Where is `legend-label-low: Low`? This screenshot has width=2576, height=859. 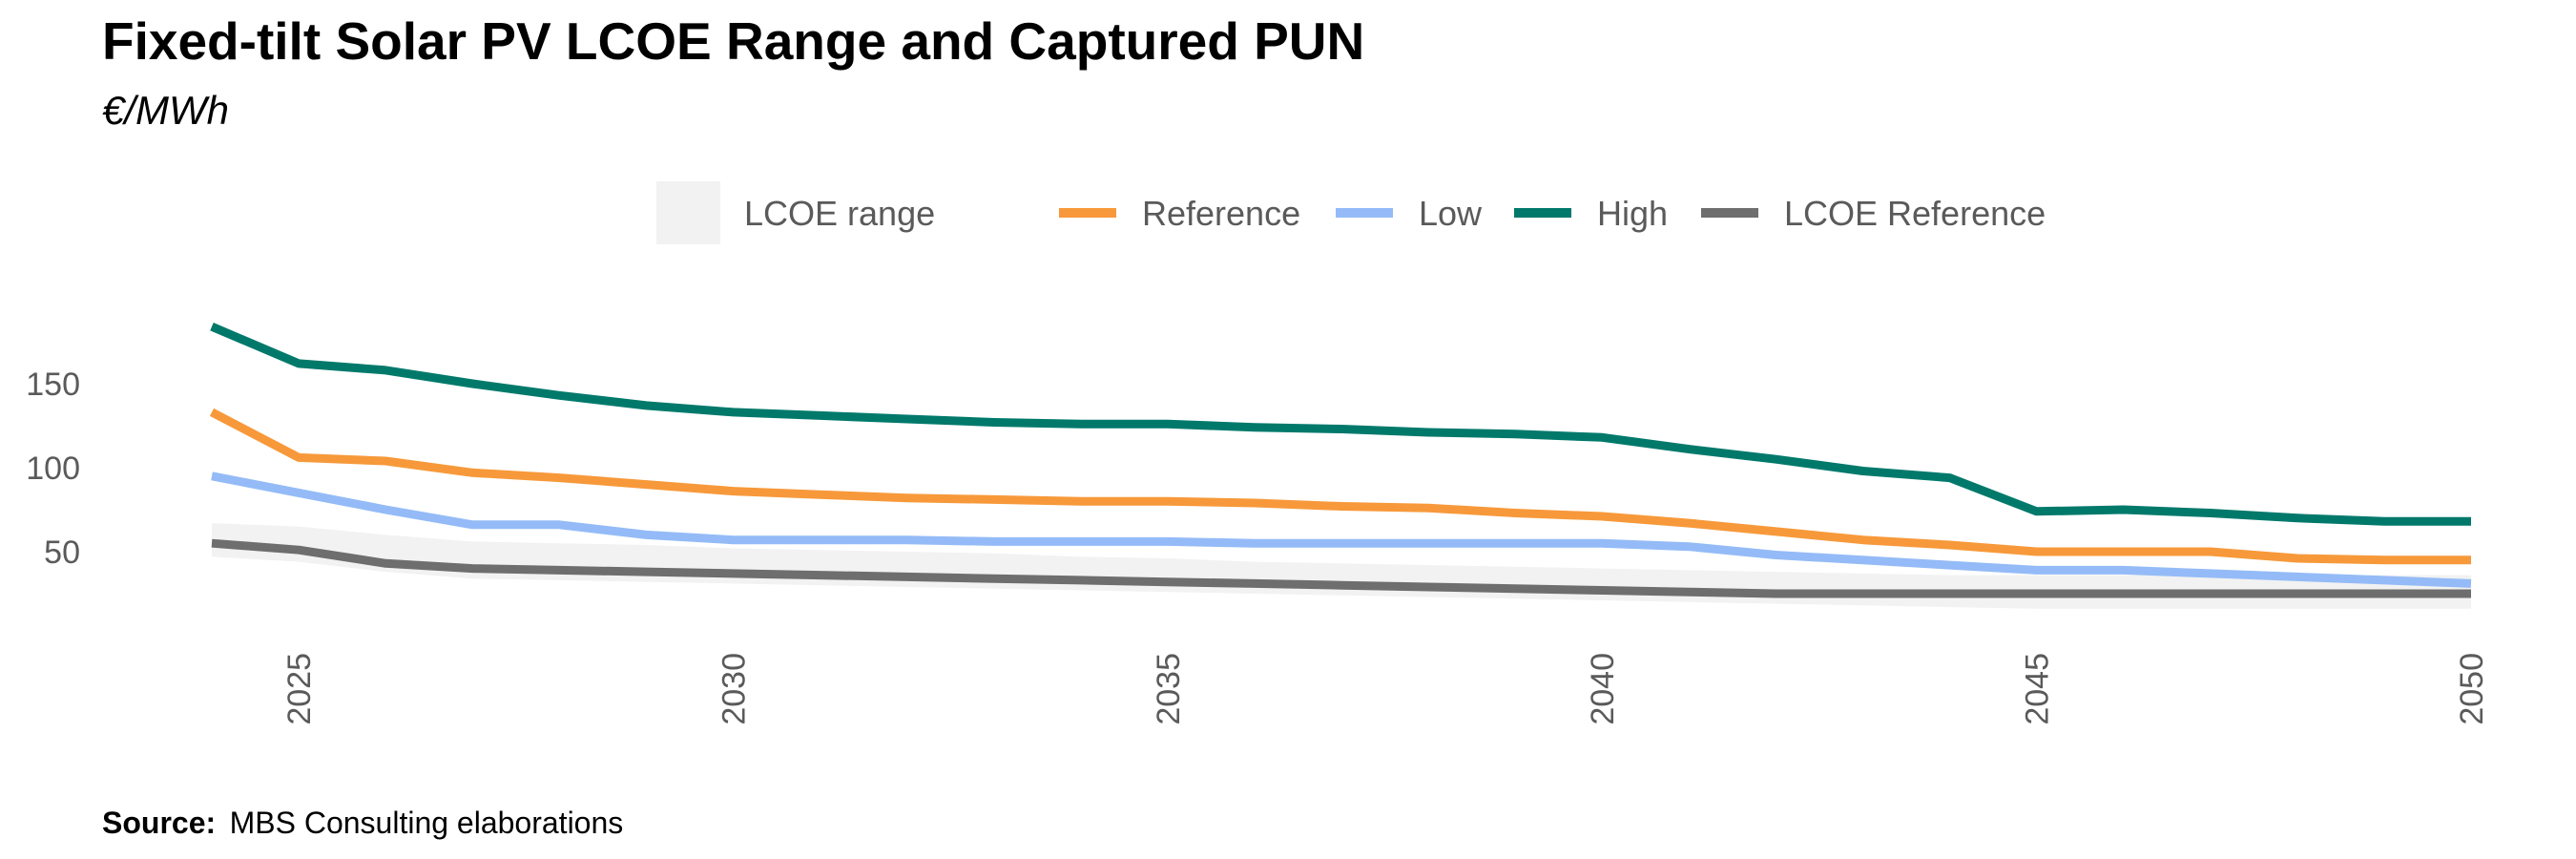 legend-label-low: Low is located at coordinates (1451, 213).